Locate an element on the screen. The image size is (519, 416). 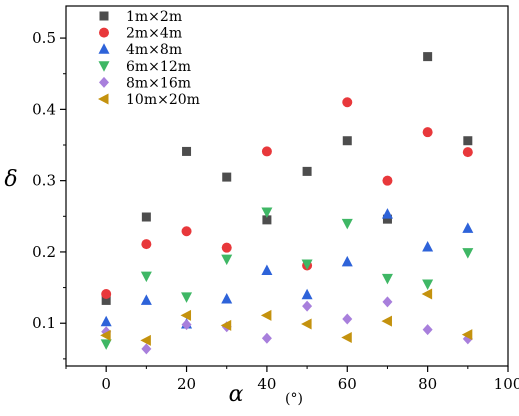
legend-item: 8m×16m is located at coordinates (145, 83).